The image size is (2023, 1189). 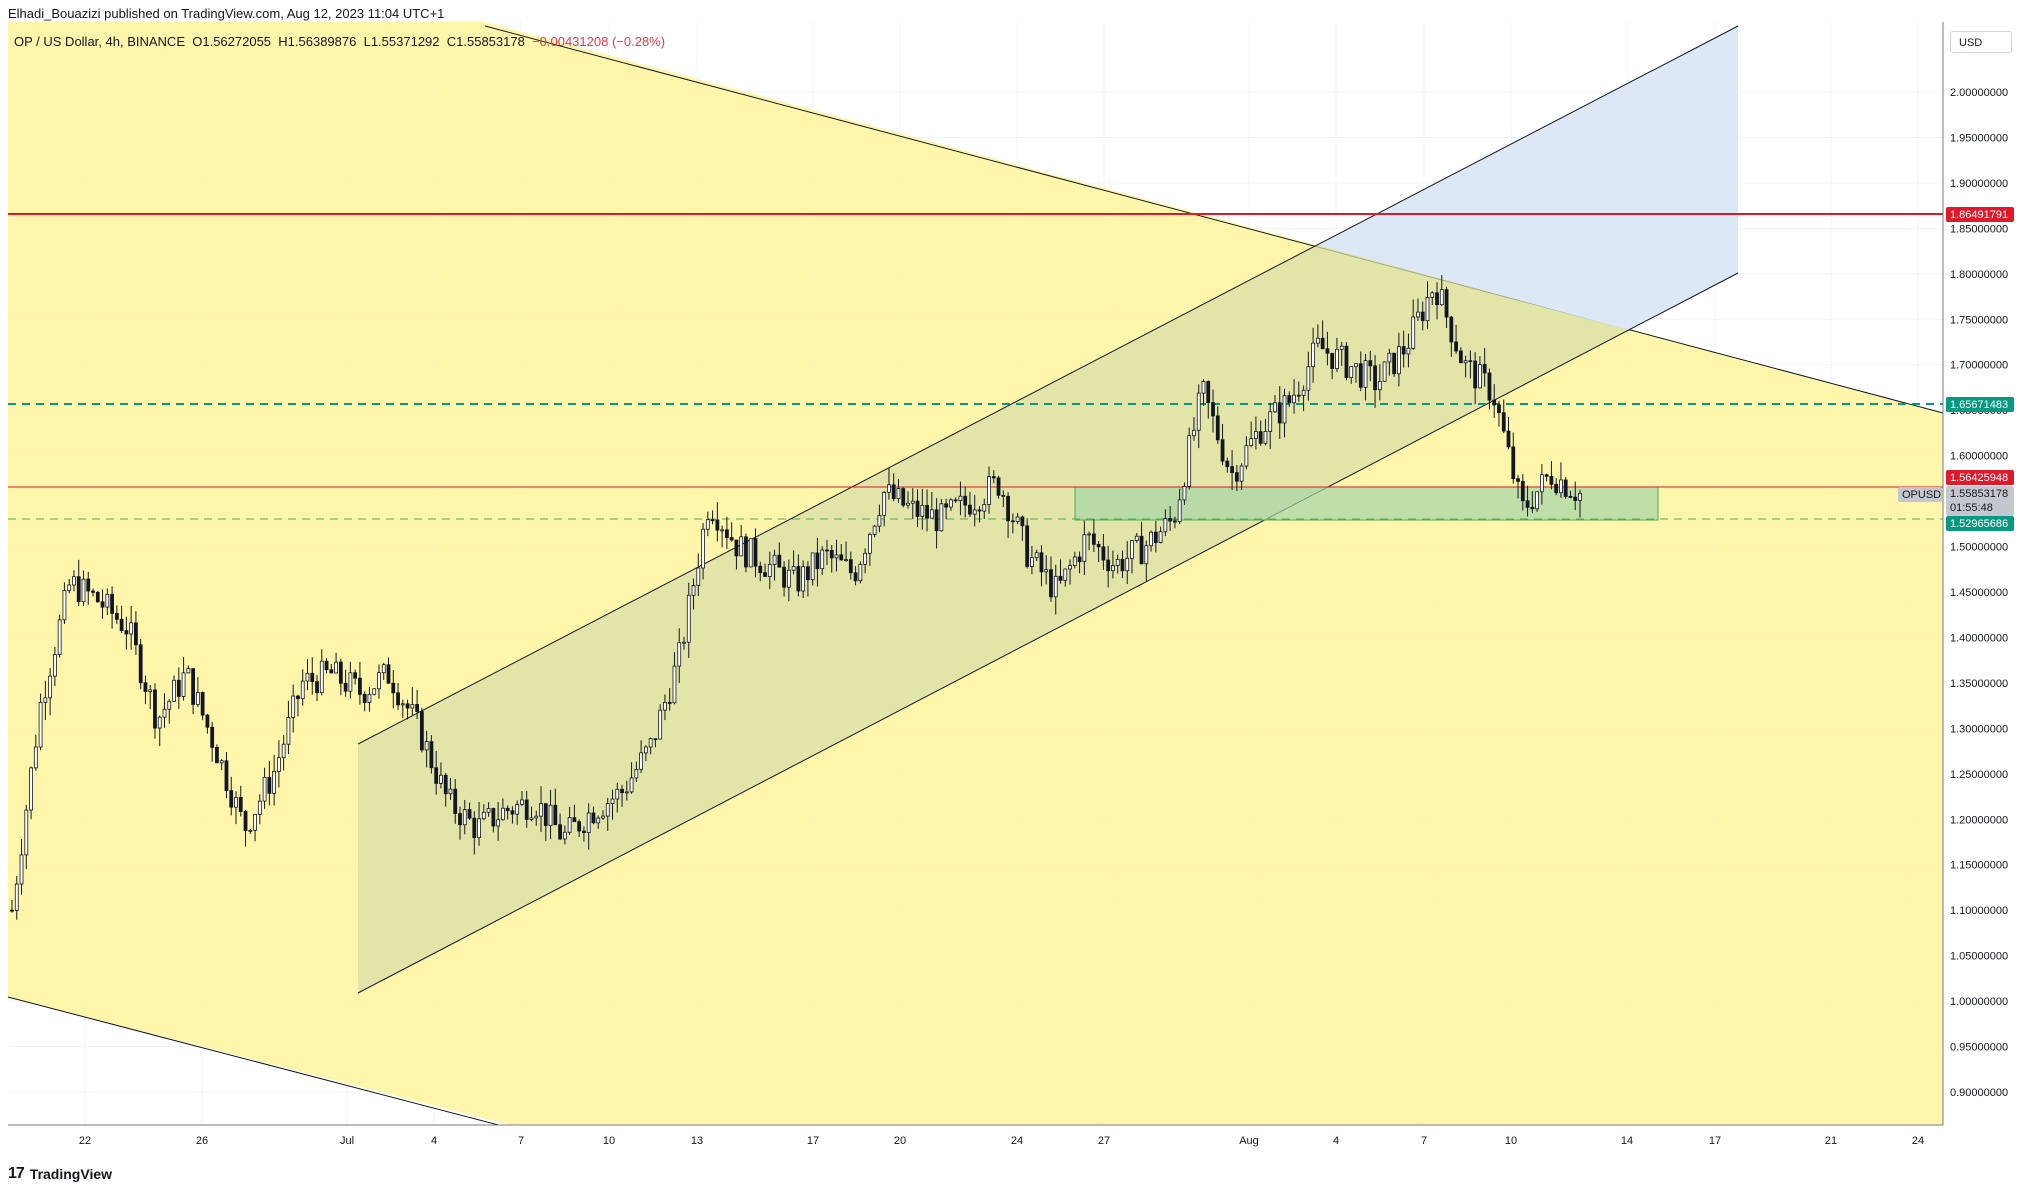 I want to click on price-tick-label: 0.95000000, so click(x=1979, y=1048).